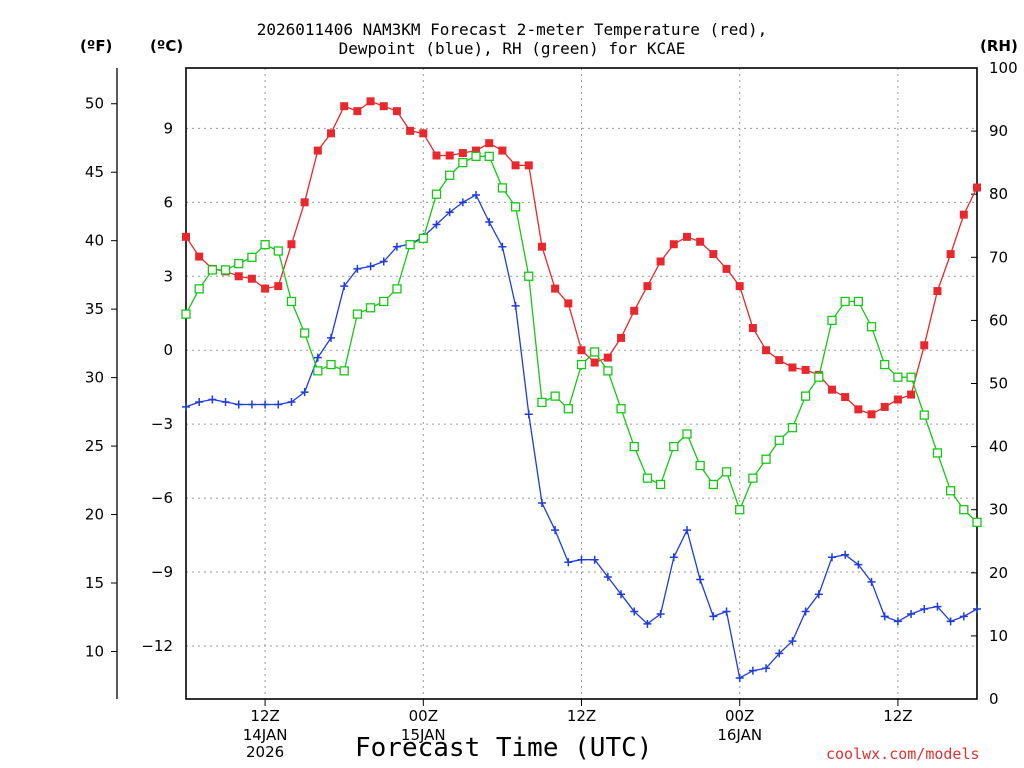 Image resolution: width=1024 pixels, height=768 pixels. Describe the element at coordinates (162, 498) in the screenshot. I see `celsius-tick-label: −6` at that location.